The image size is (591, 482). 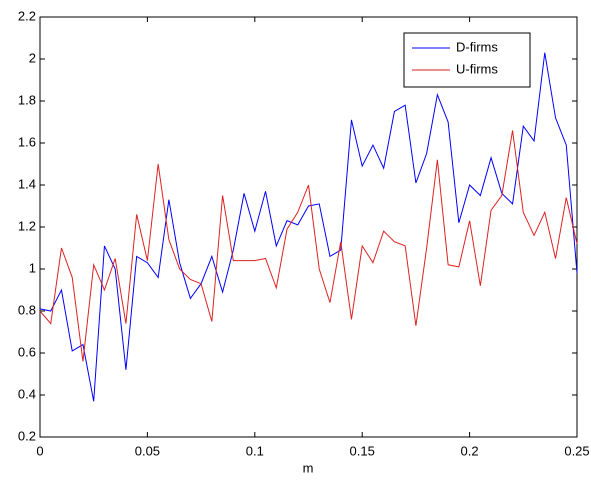 I want to click on y-tick-label: 1.2, so click(x=27, y=225).